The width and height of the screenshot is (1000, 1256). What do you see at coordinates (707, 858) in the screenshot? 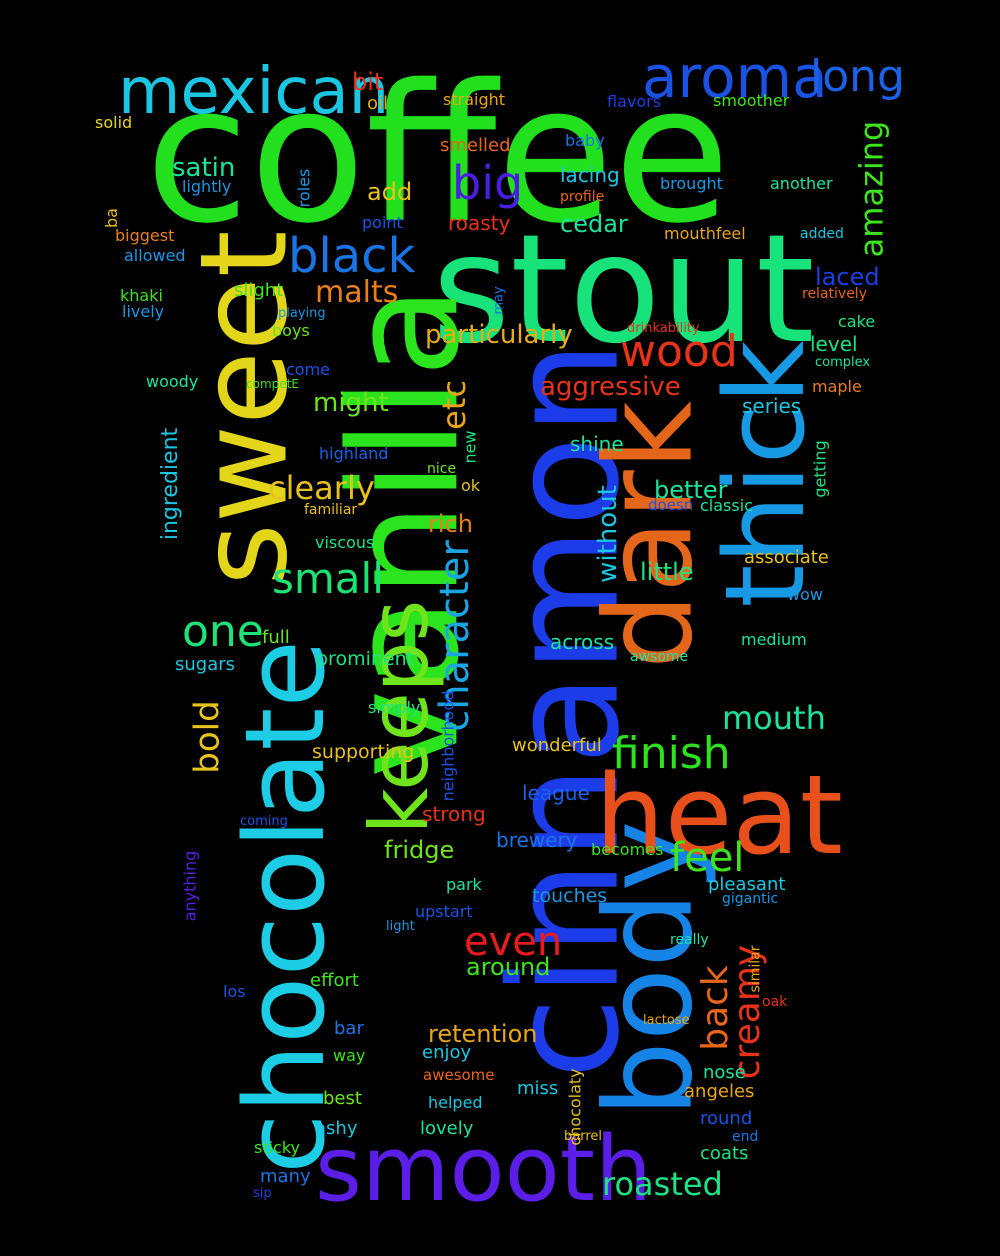
I see `word-feel: feel` at bounding box center [707, 858].